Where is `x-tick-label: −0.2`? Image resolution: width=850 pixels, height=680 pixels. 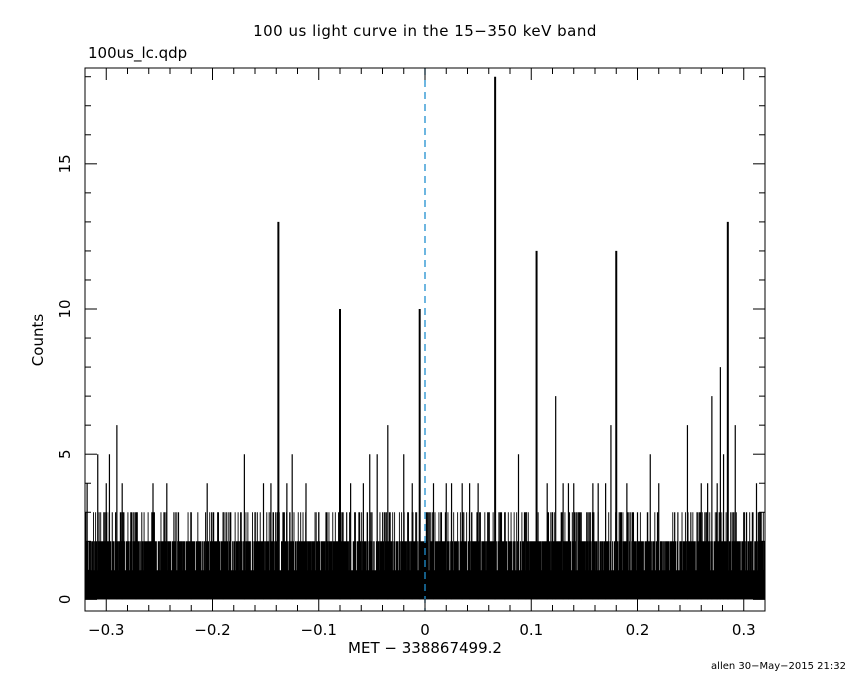
x-tick-label: −0.2 is located at coordinates (212, 630).